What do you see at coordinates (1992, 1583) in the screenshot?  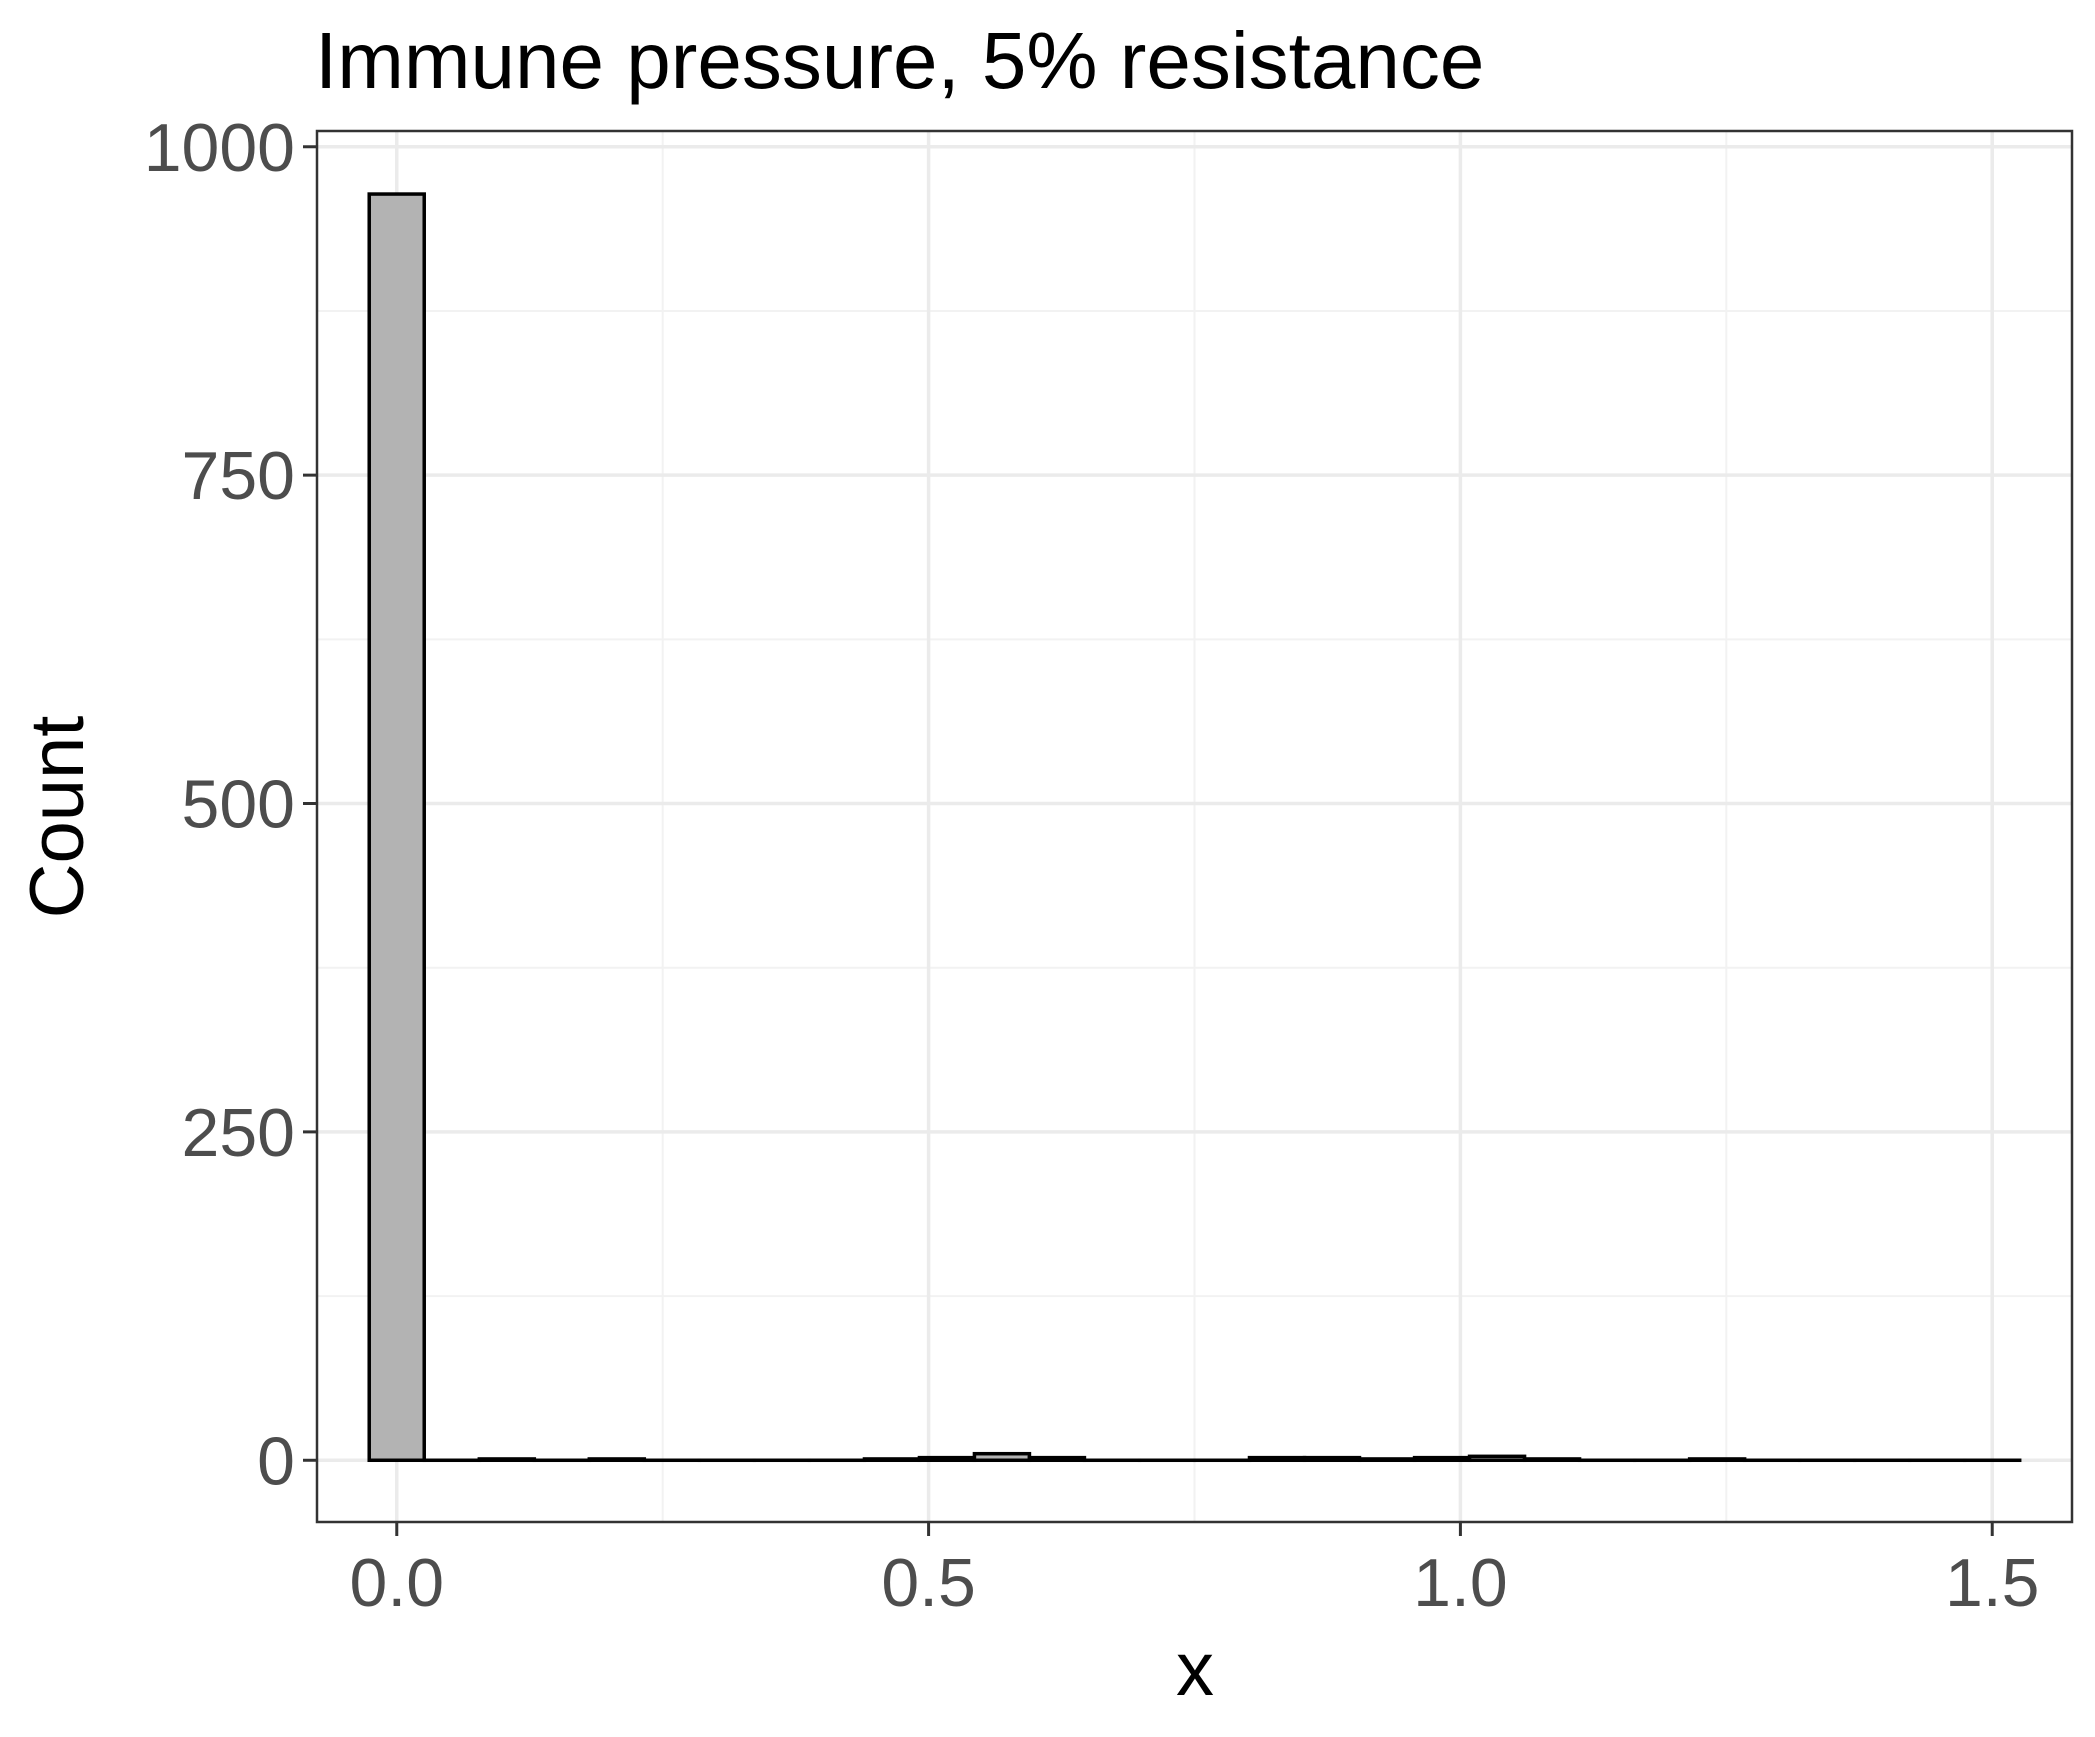 I see `x-tick-label: 1.5` at bounding box center [1992, 1583].